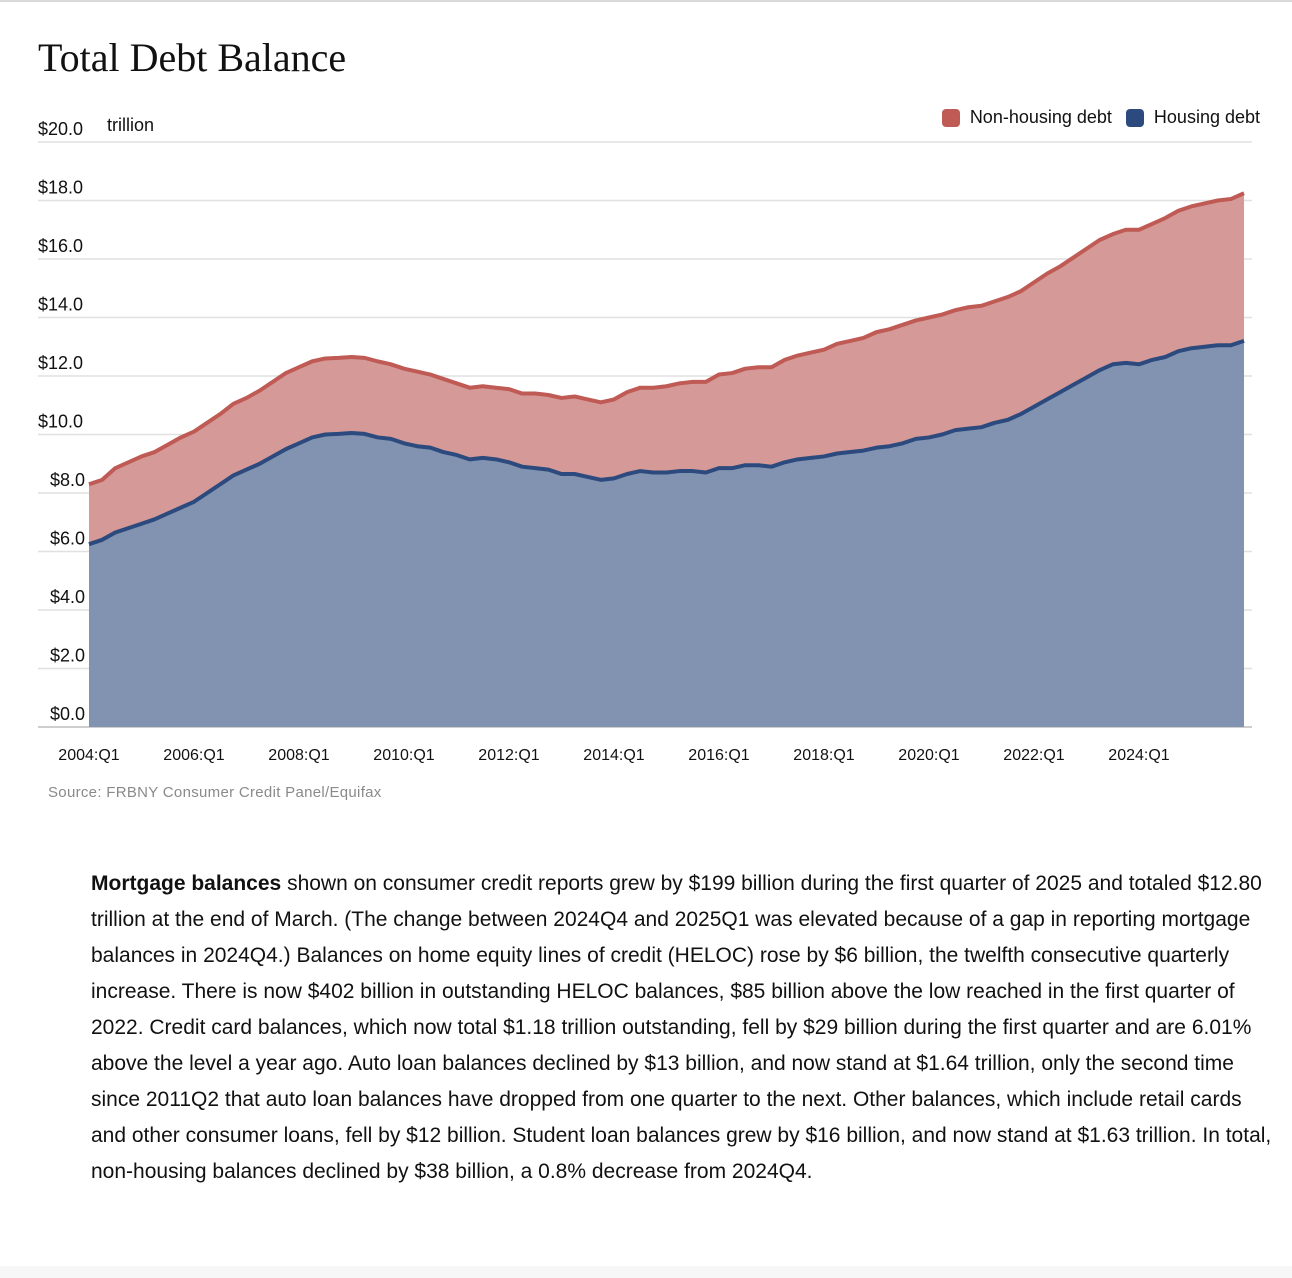  What do you see at coordinates (1040, 117) in the screenshot?
I see `legend-label-non-housing: Non-housing debt` at bounding box center [1040, 117].